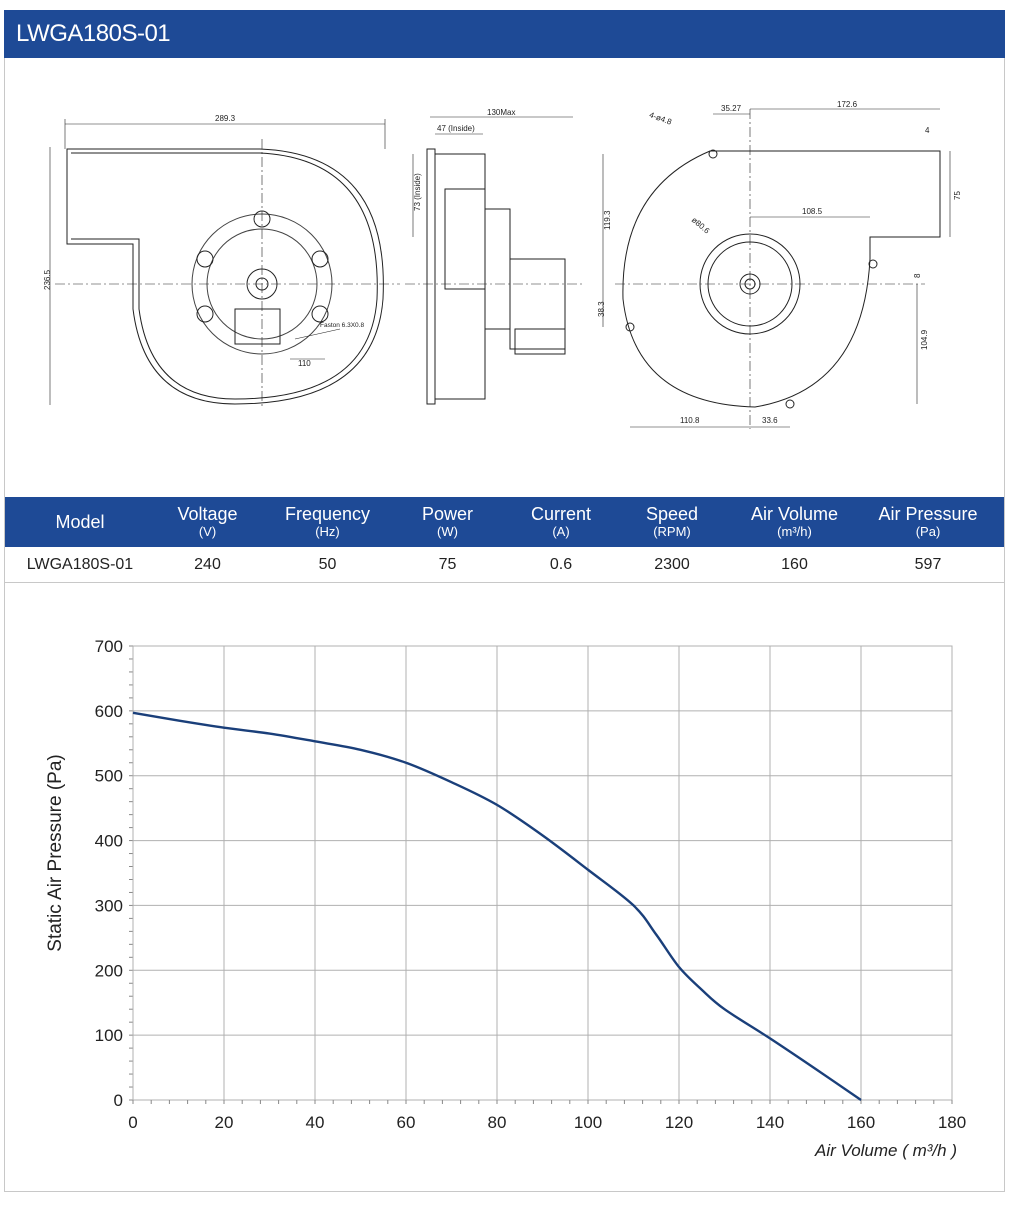  What do you see at coordinates (406, 1122) in the screenshot?
I see `x-tick-label: 60` at bounding box center [406, 1122].